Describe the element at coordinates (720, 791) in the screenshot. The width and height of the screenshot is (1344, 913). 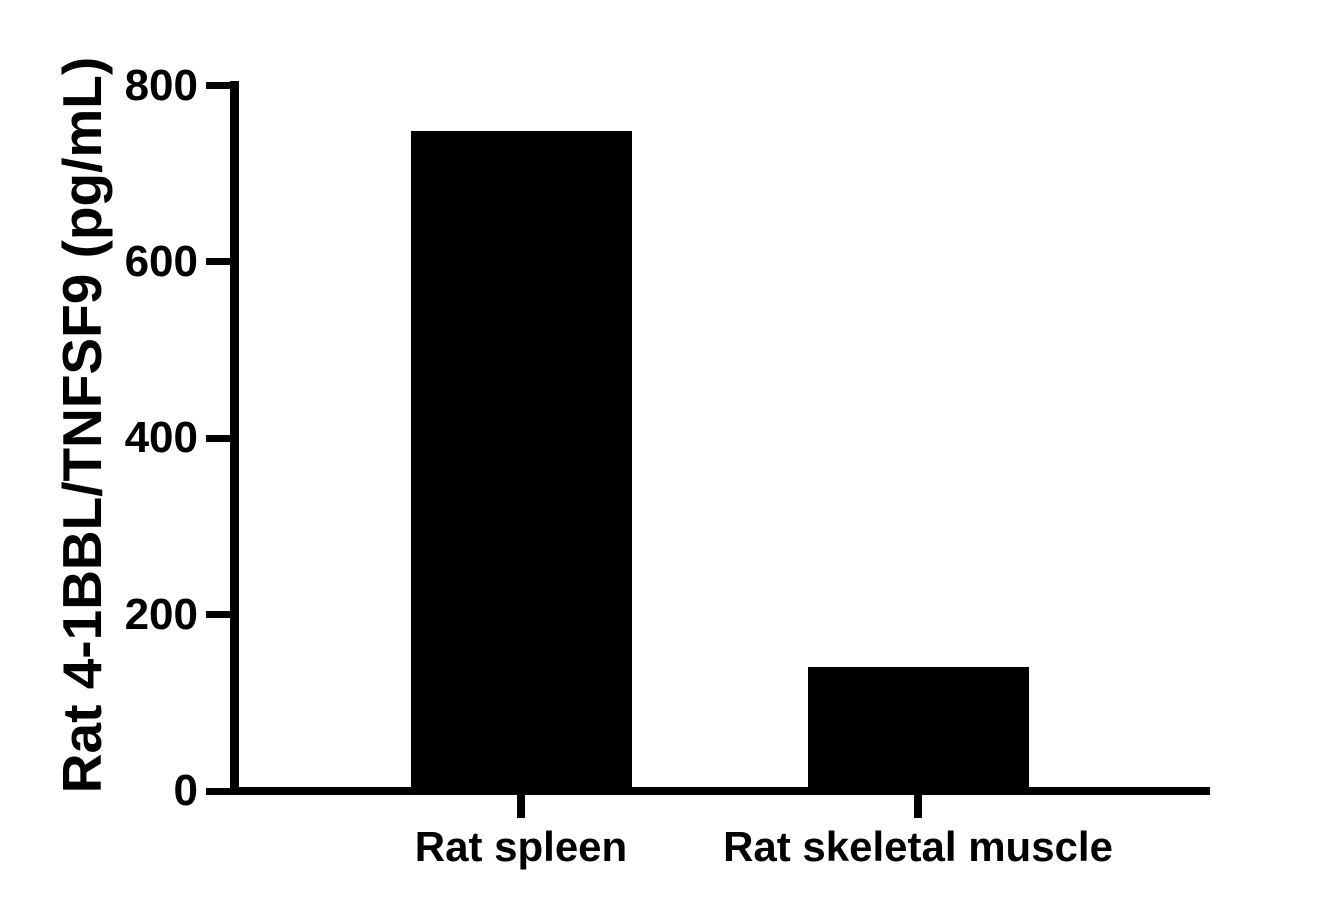
I see `x-axis-line` at that location.